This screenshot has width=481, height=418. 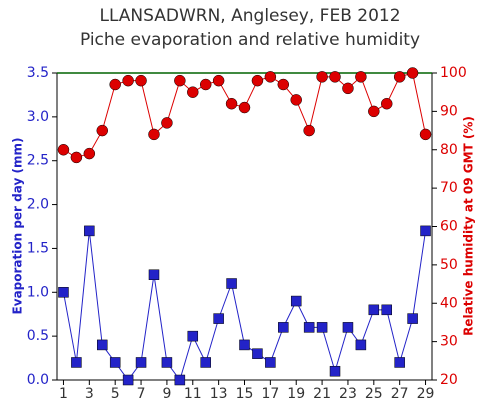 I want to click on x-tick-label: 17, so click(x=270, y=394).